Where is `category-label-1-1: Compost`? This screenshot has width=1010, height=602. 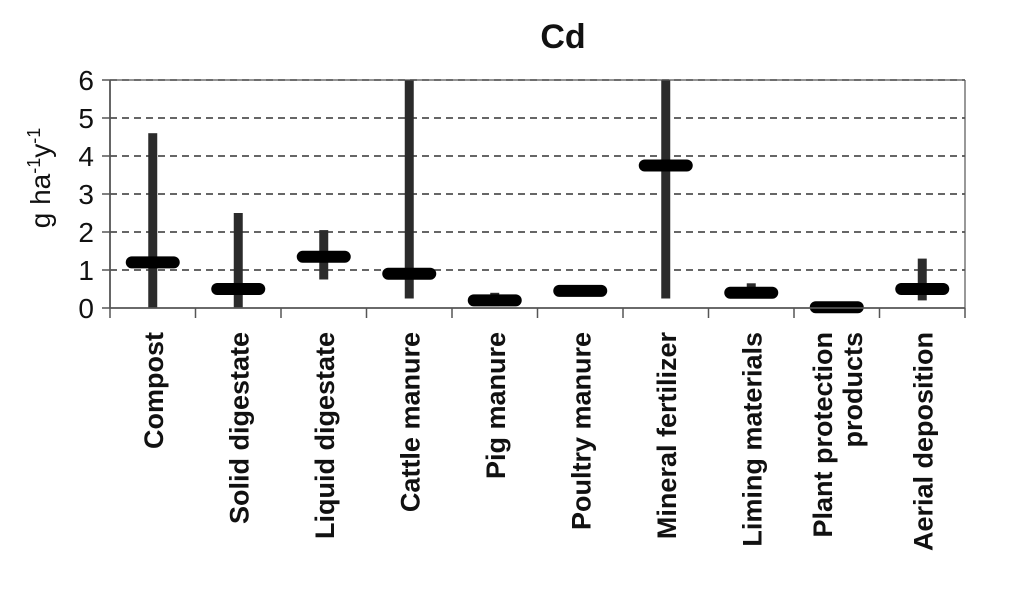
category-label-1-1: Compost is located at coordinates (154, 390).